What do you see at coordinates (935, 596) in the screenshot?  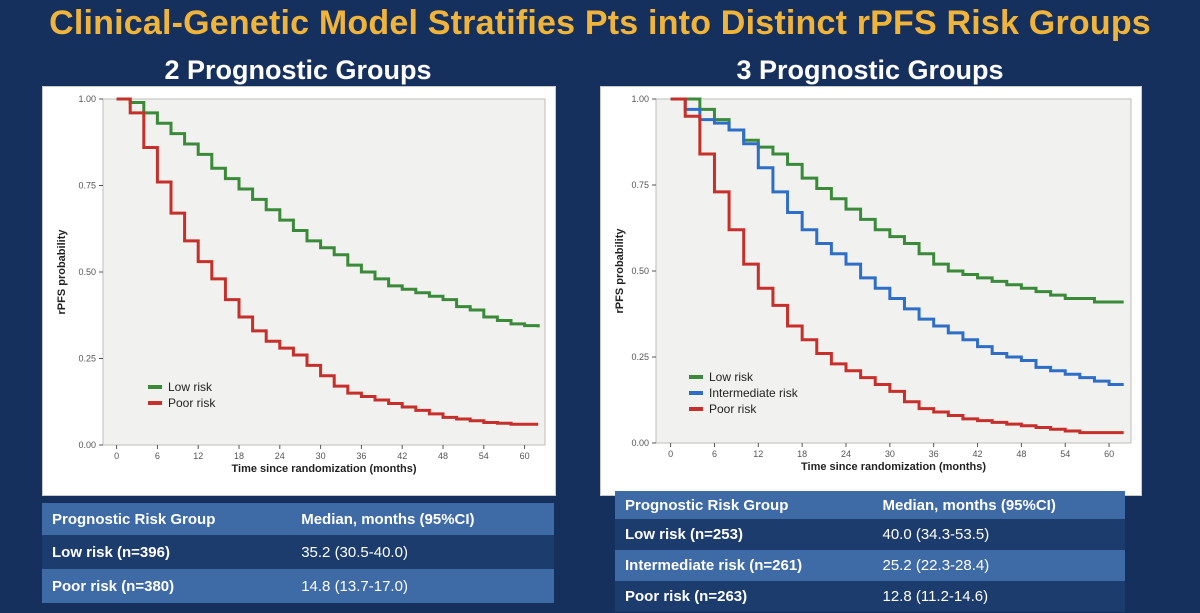 I see `row-median-value: 12.8 (11.2-14.6)` at bounding box center [935, 596].